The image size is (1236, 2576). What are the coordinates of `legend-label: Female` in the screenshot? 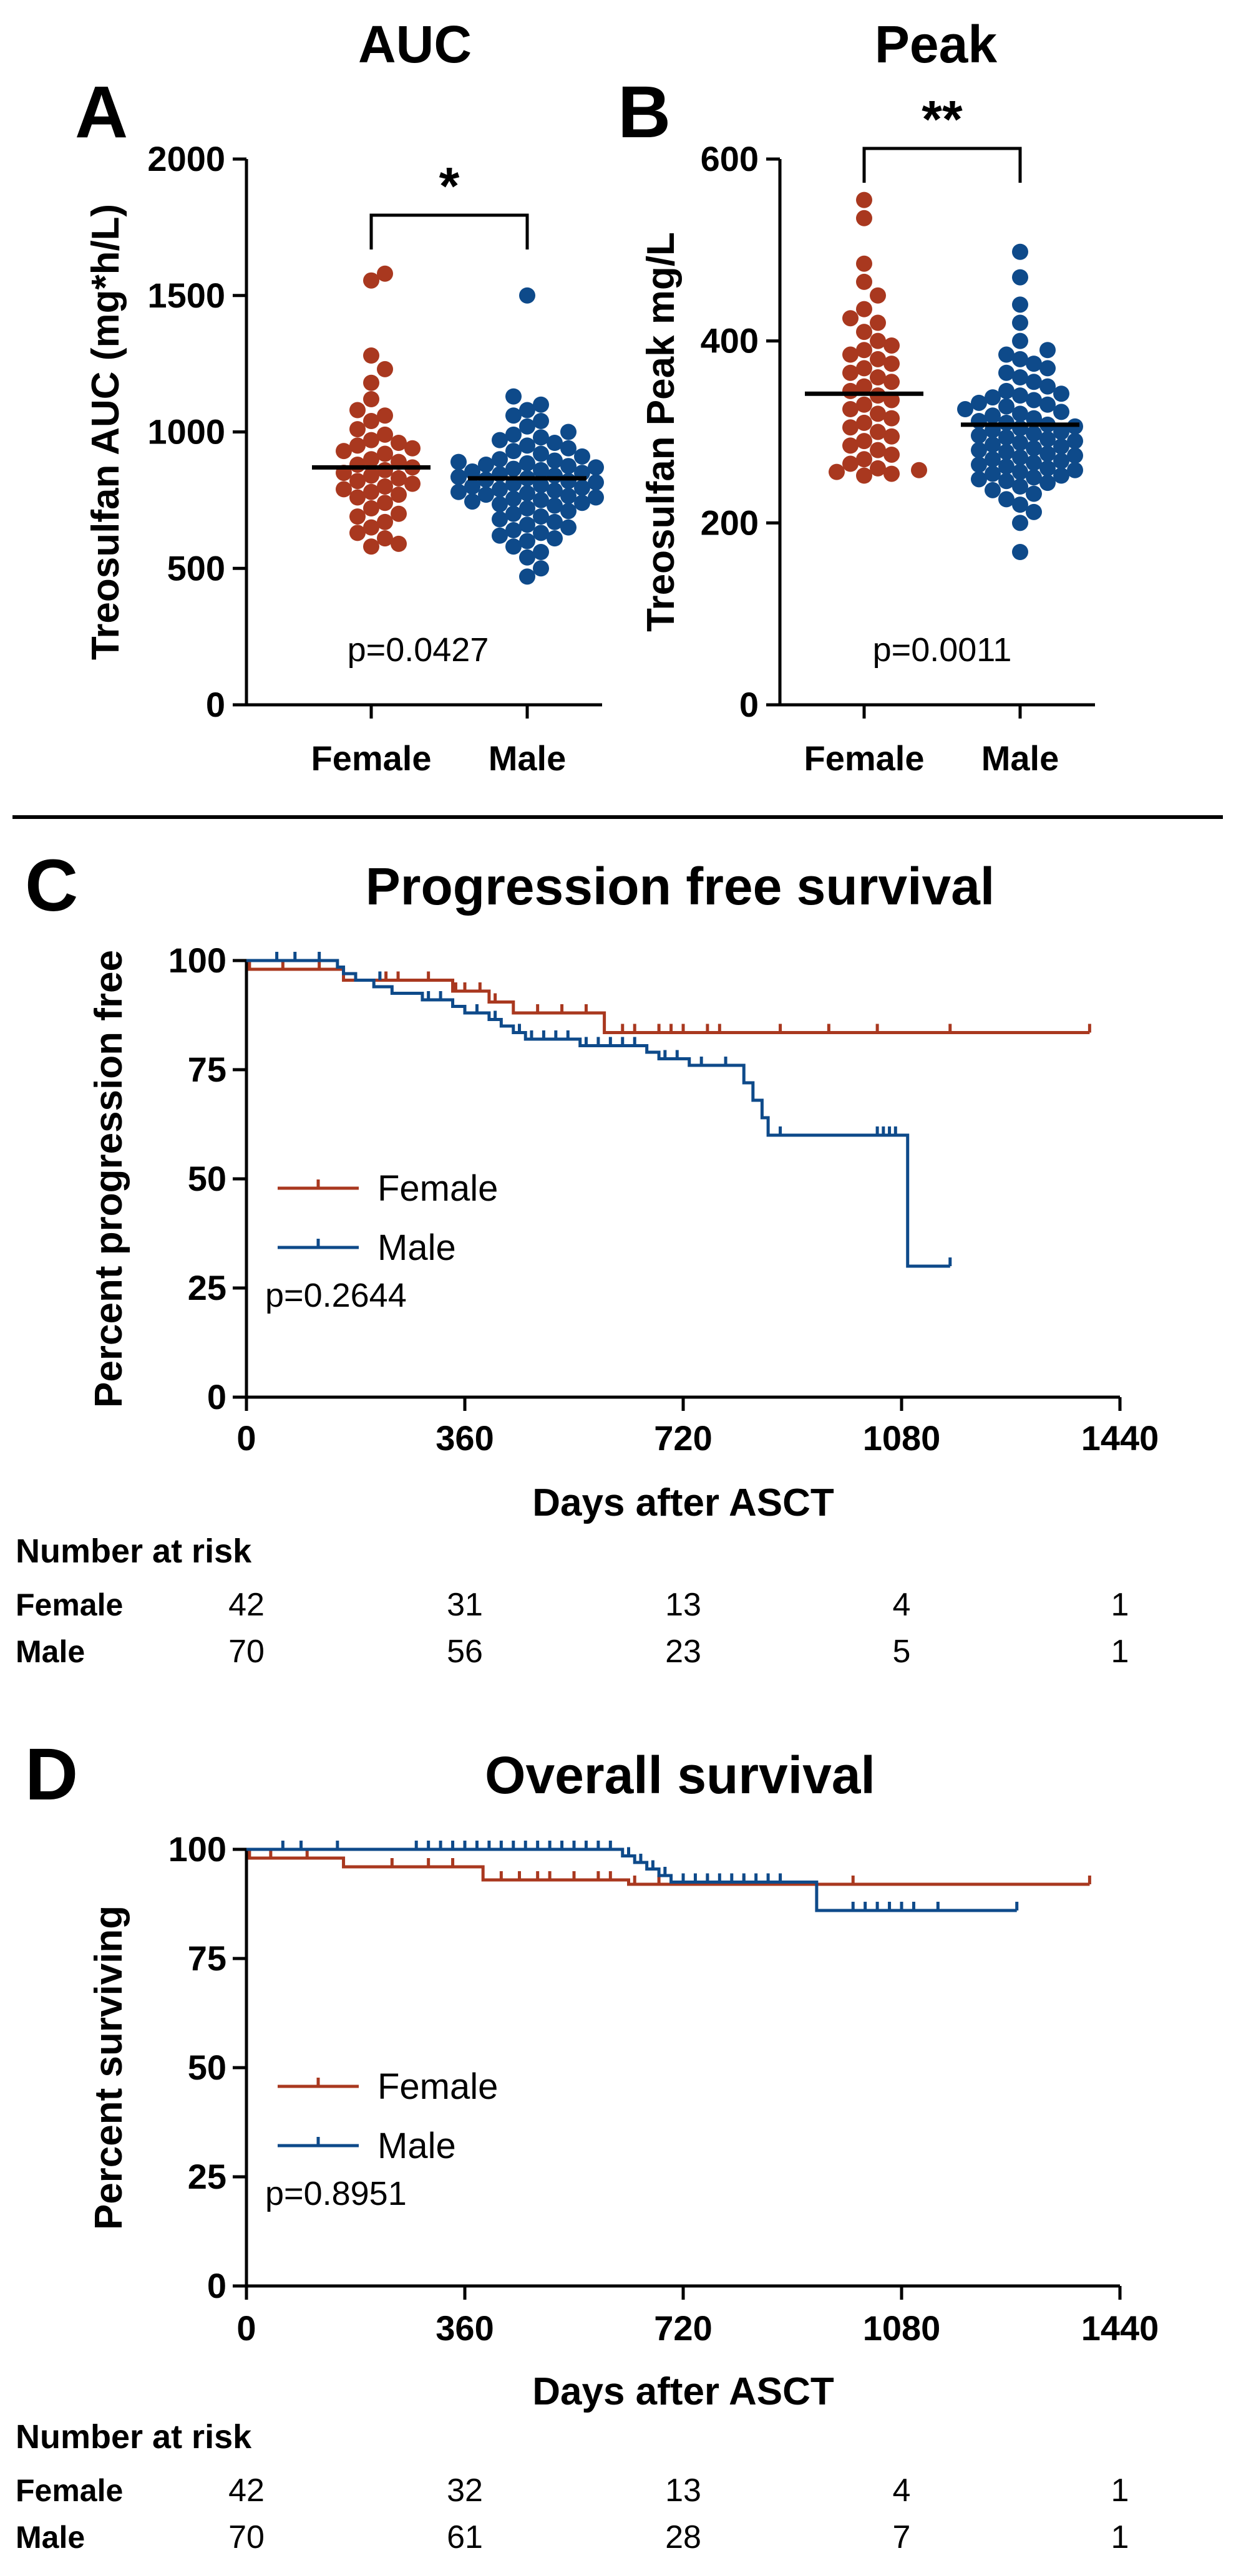 It's located at (437, 1188).